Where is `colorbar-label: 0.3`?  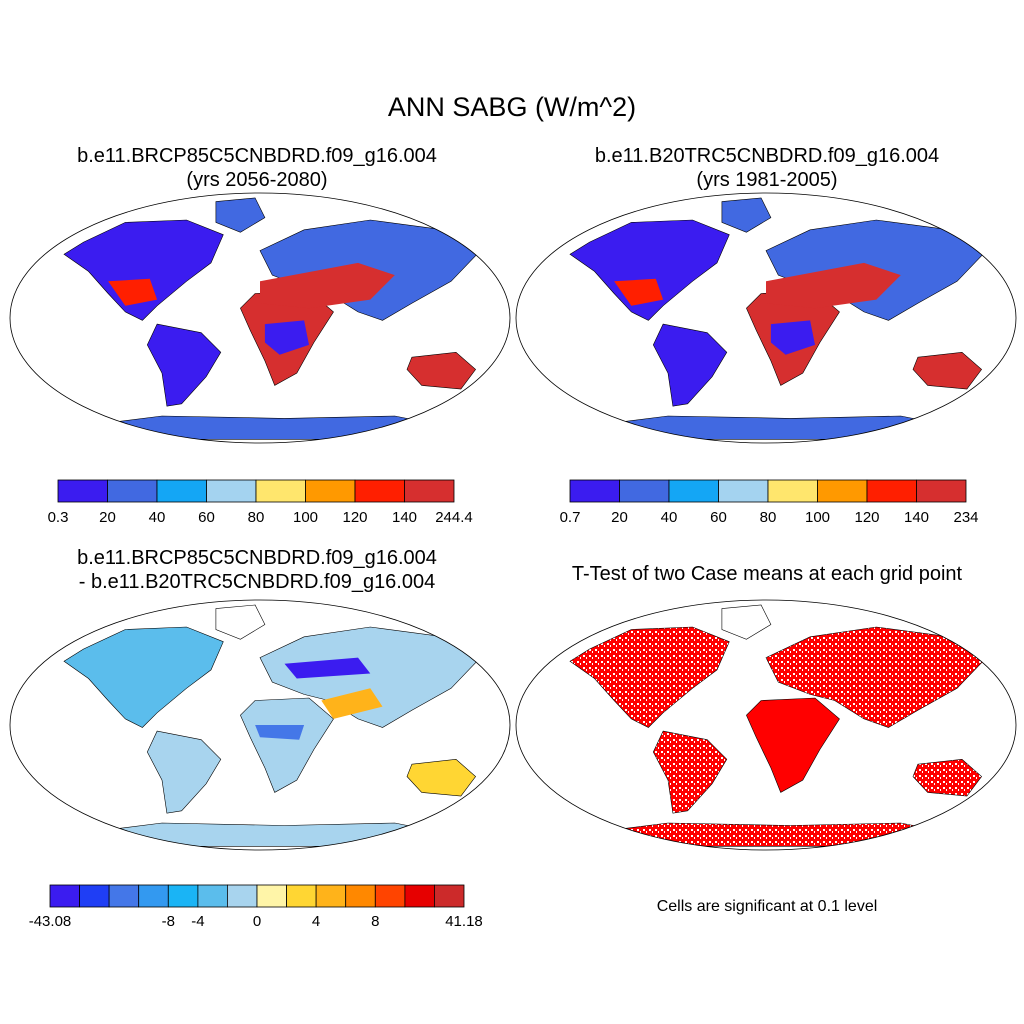
colorbar-label: 0.3 is located at coordinates (58, 517).